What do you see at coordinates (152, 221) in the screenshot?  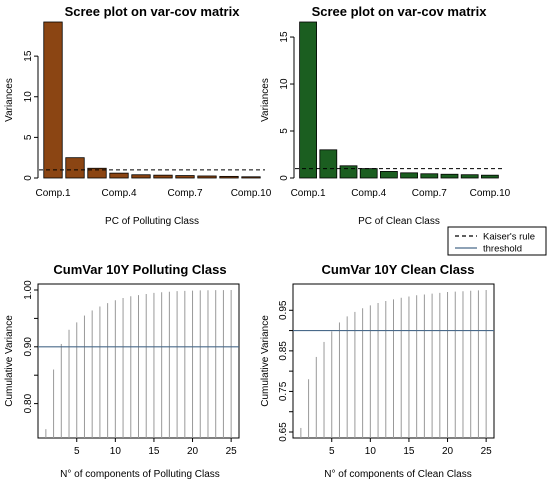 I see `x-axis-label: PC of Polluting Class` at bounding box center [152, 221].